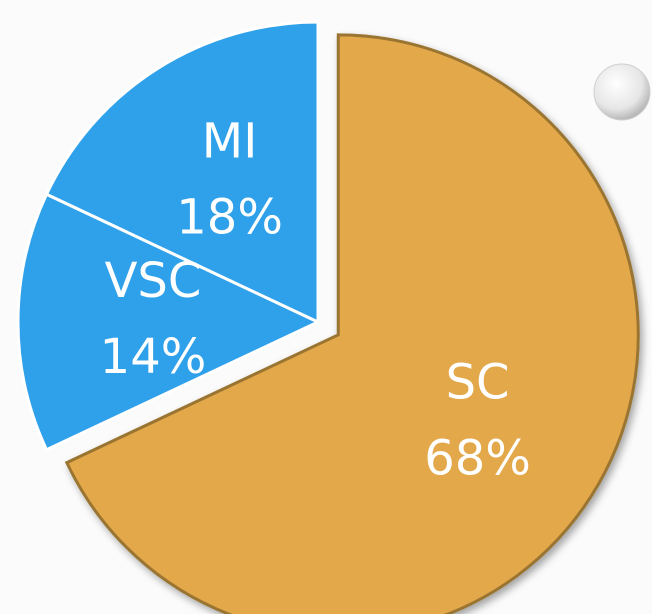 This screenshot has height=614, width=652. Describe the element at coordinates (229, 218) in the screenshot. I see `slice-value-label: 18%` at that location.